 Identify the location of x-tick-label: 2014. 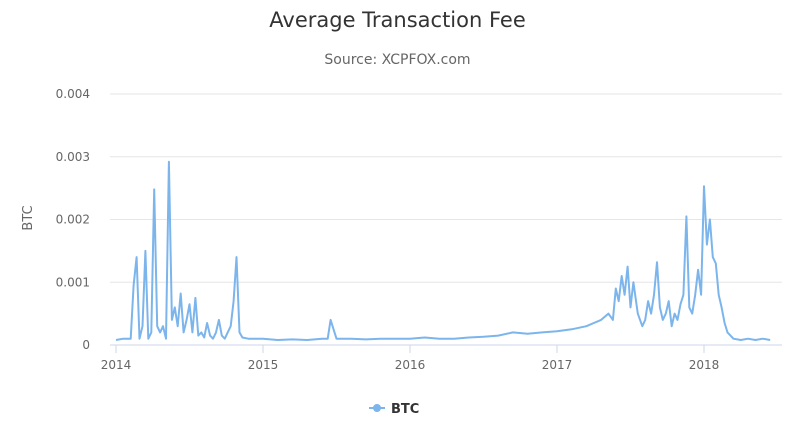
(116, 365).